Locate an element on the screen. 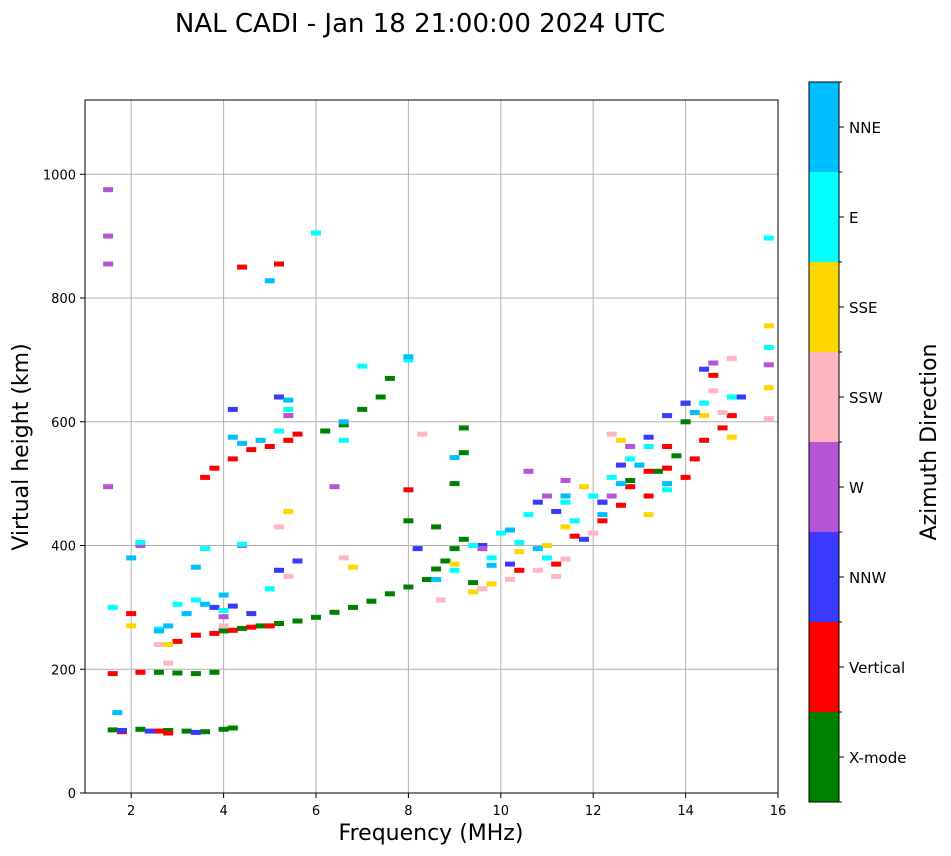 Image resolution: width=951 pixels, height=856 pixels. x-tick-label: 2 is located at coordinates (131, 811).